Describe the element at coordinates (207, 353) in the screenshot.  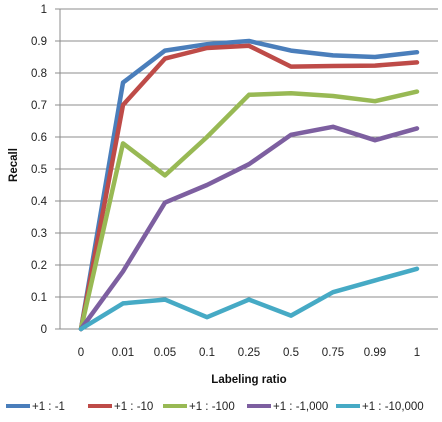
I see `x-tick-0.1: 0.1` at that location.